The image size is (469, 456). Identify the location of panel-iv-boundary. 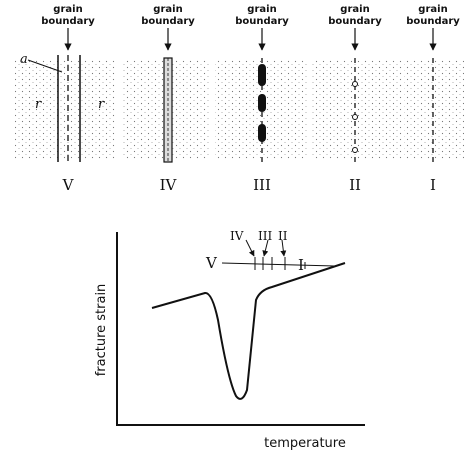
(168, 110).